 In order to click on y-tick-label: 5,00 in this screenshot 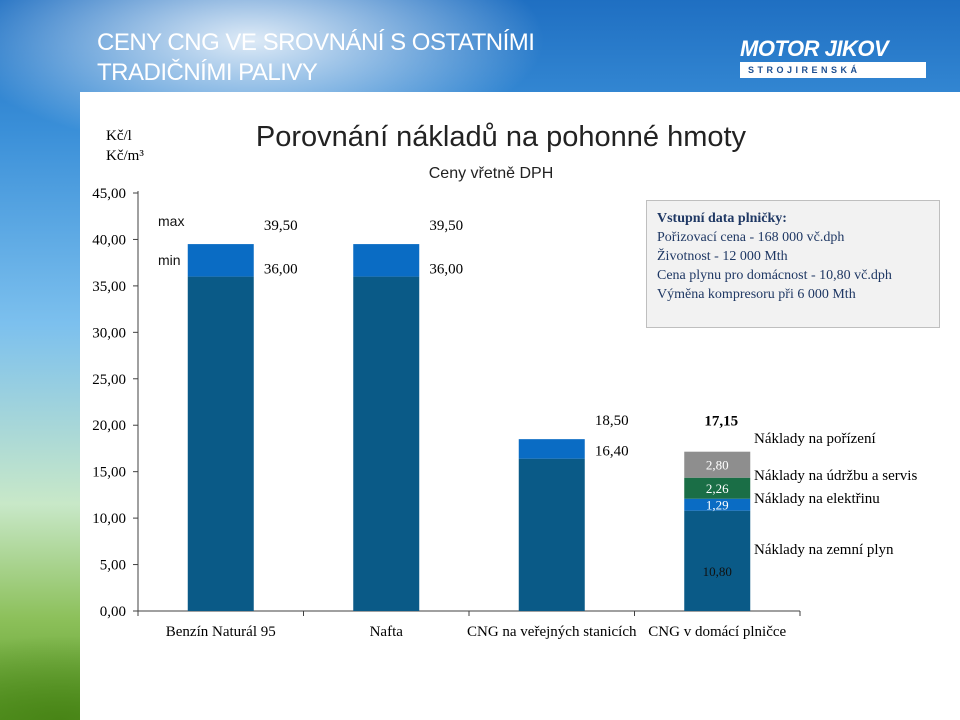, I will do `click(113, 566)`.